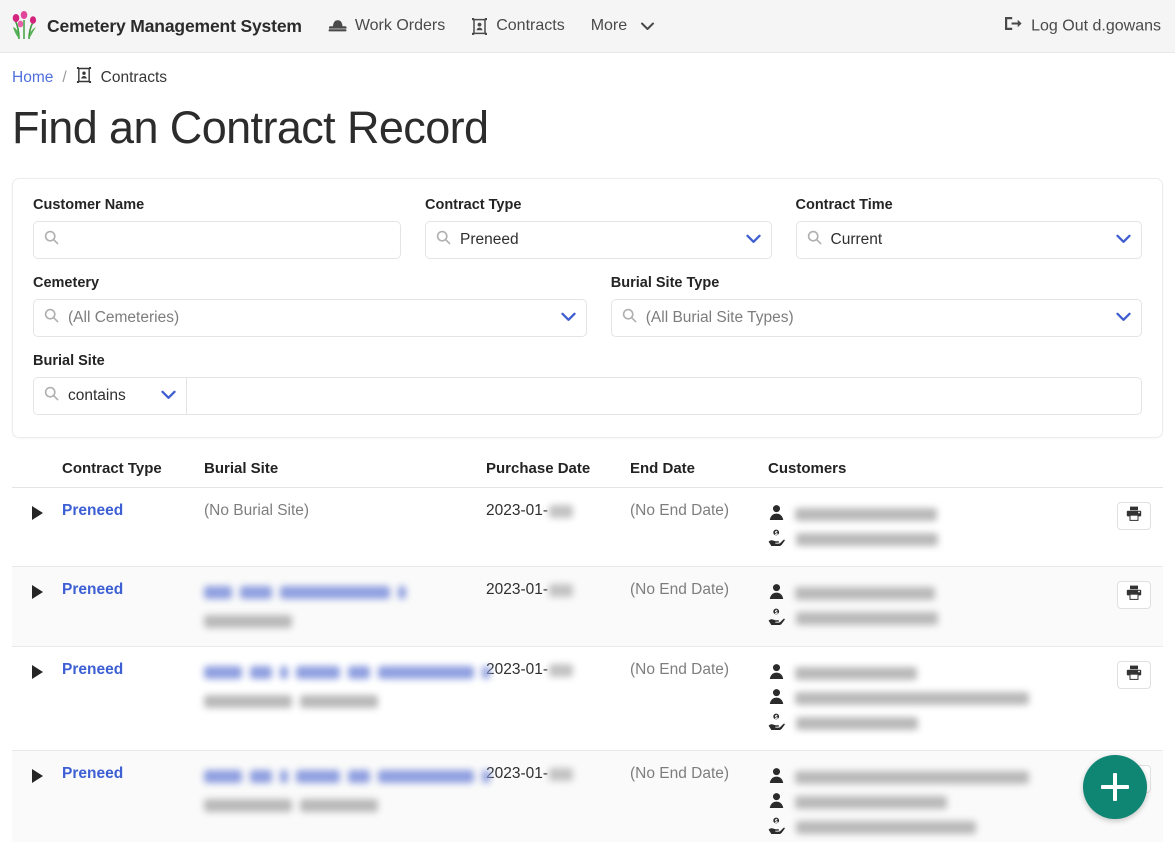 This screenshot has width=1175, height=842. Describe the element at coordinates (174, 25) in the screenshot. I see `brand-title: Cemetery Management System` at that location.